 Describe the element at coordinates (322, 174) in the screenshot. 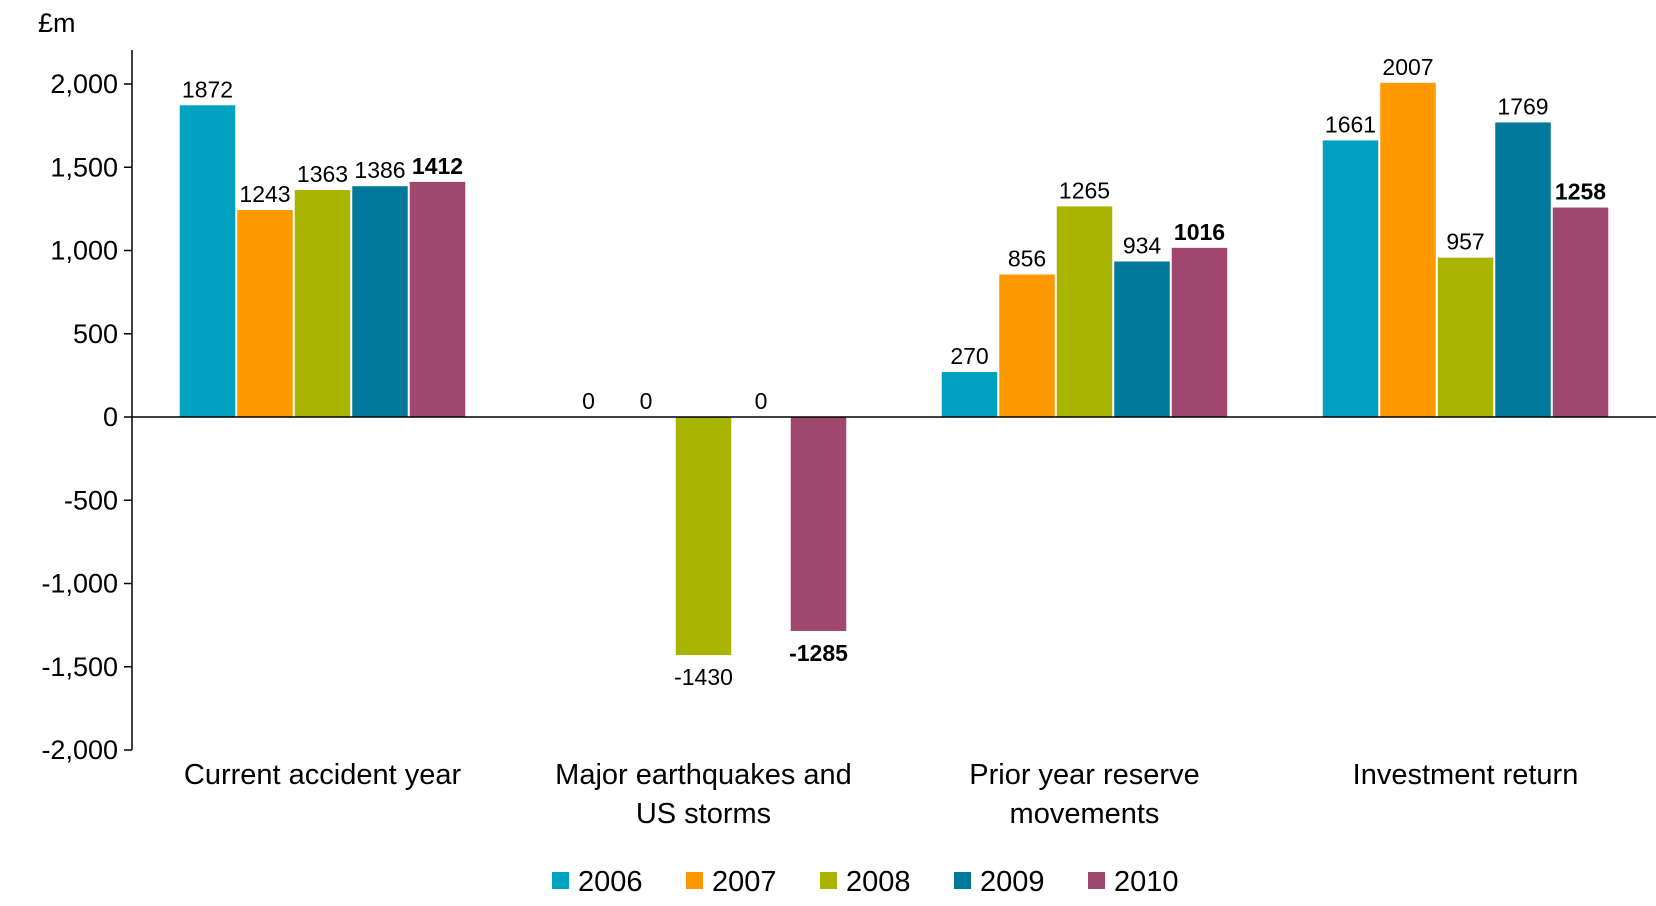

I see `data-label-2008-cat-0: 1363` at that location.